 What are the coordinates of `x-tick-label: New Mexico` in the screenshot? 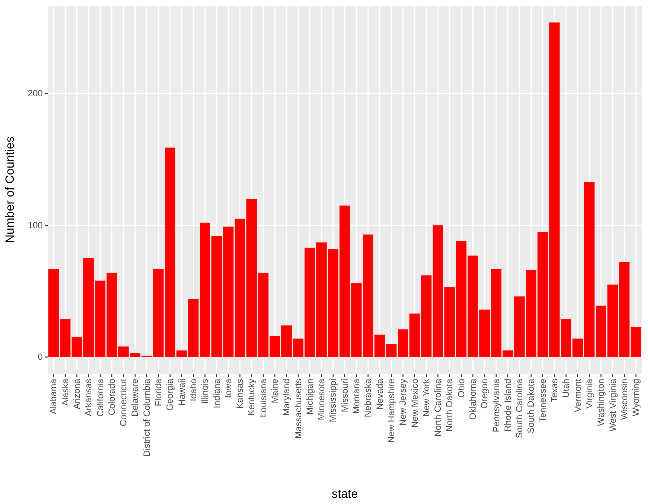 It's located at (415, 403).